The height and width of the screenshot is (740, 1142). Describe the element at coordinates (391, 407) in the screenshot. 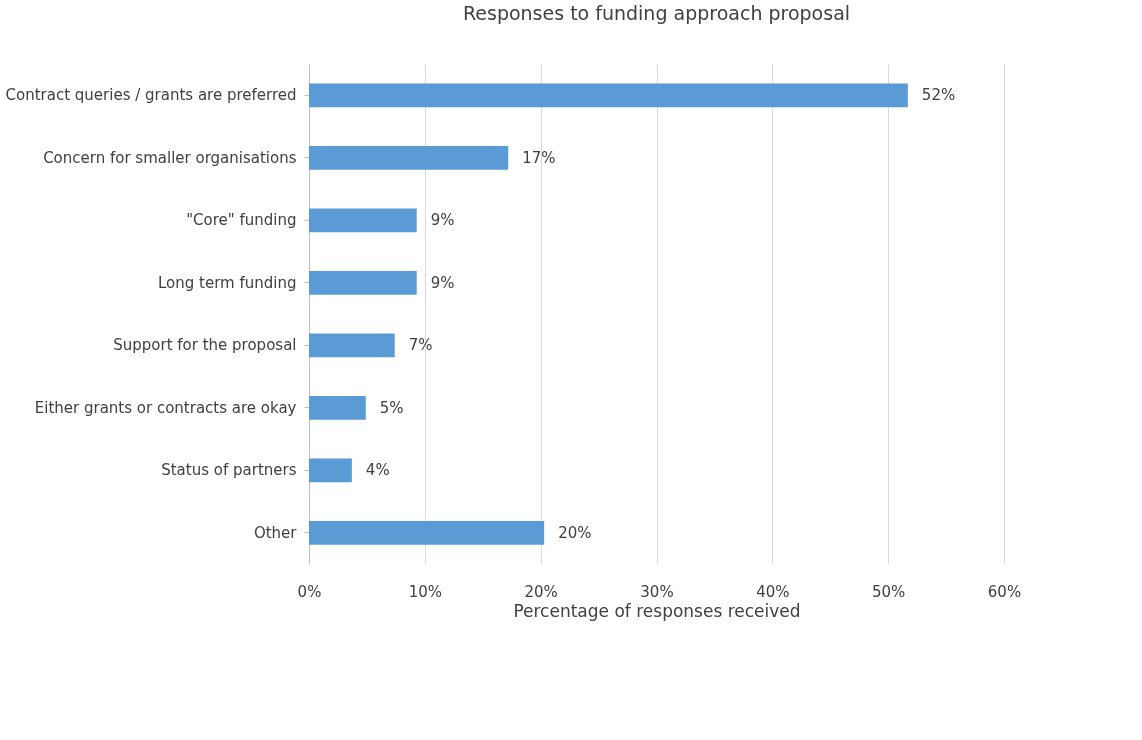

I see `data-label: 5%` at that location.